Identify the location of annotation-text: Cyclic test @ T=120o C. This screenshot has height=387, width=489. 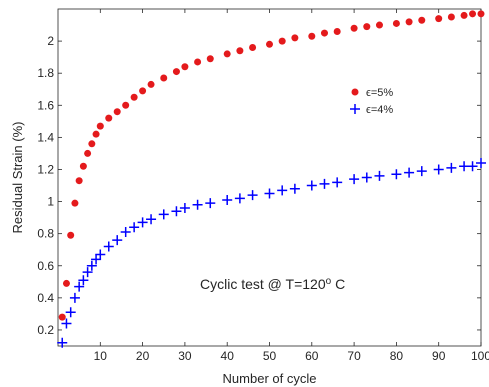
(272, 284).